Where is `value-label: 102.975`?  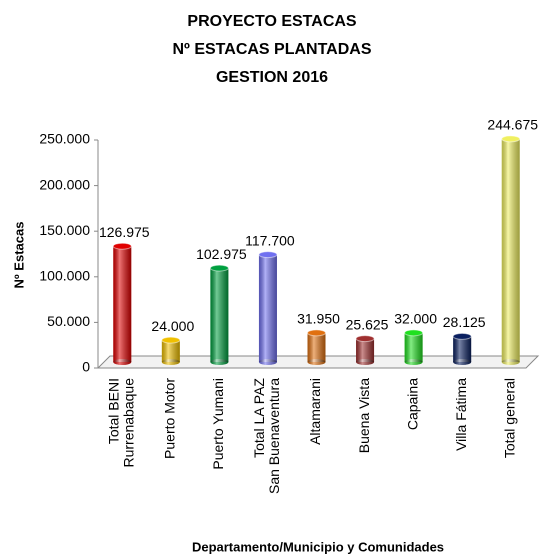
value-label: 102.975 is located at coordinates (221, 254).